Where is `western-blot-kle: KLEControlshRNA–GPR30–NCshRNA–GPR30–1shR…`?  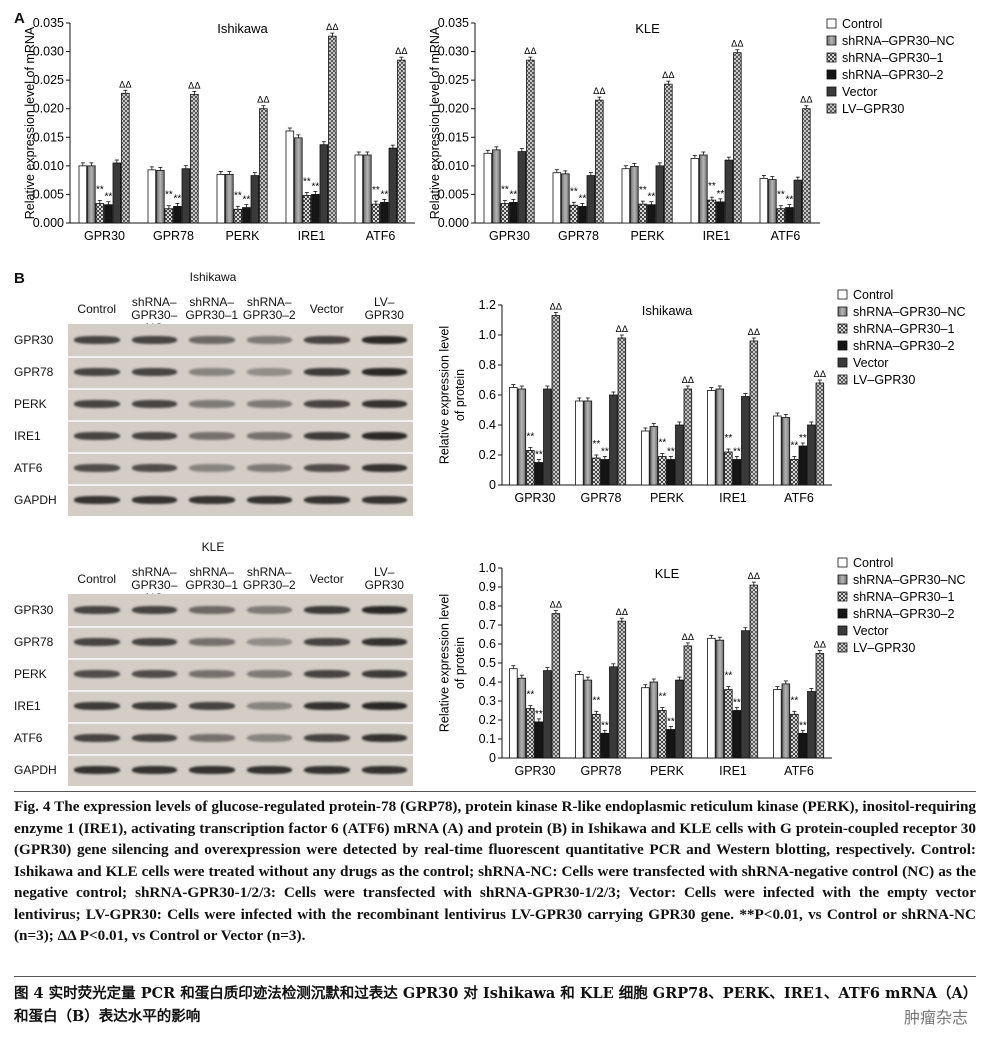 western-blot-kle: KLEControlshRNA–GPR30–NCshRNA–GPR30–1shR… is located at coordinates (213, 663).